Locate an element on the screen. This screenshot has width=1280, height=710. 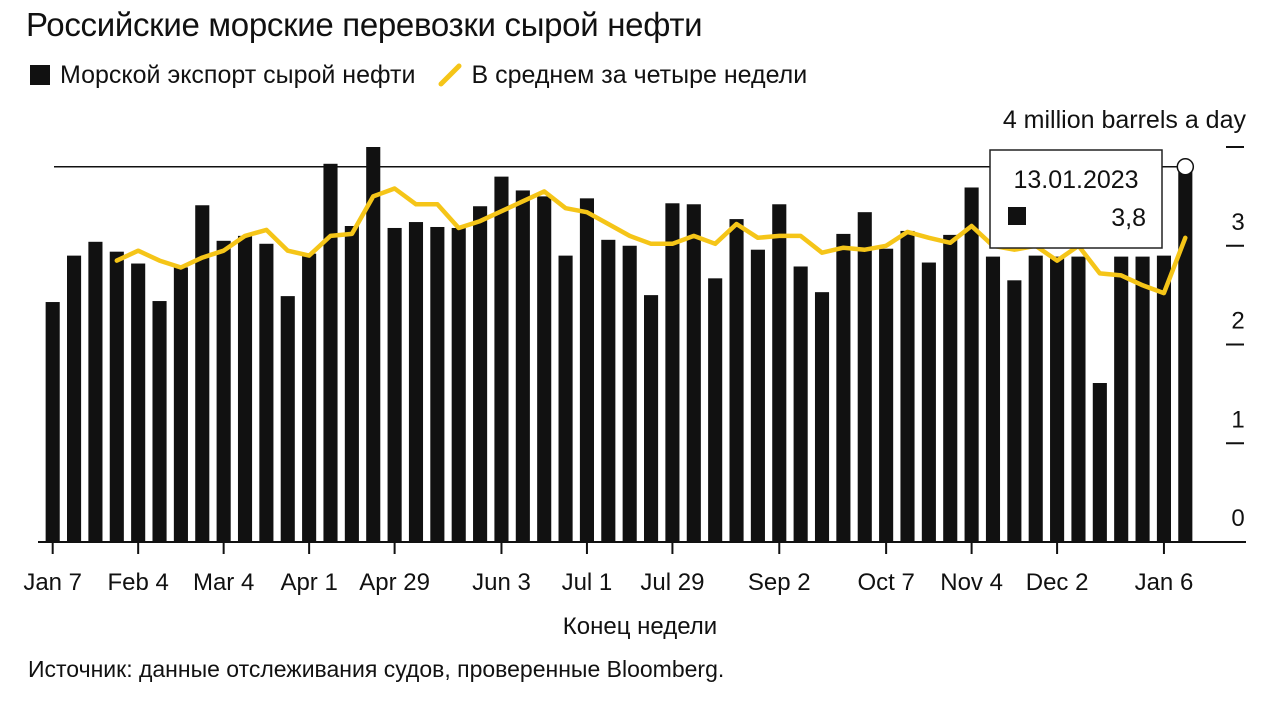
y-tick-label: 1 is located at coordinates (1237, 419).